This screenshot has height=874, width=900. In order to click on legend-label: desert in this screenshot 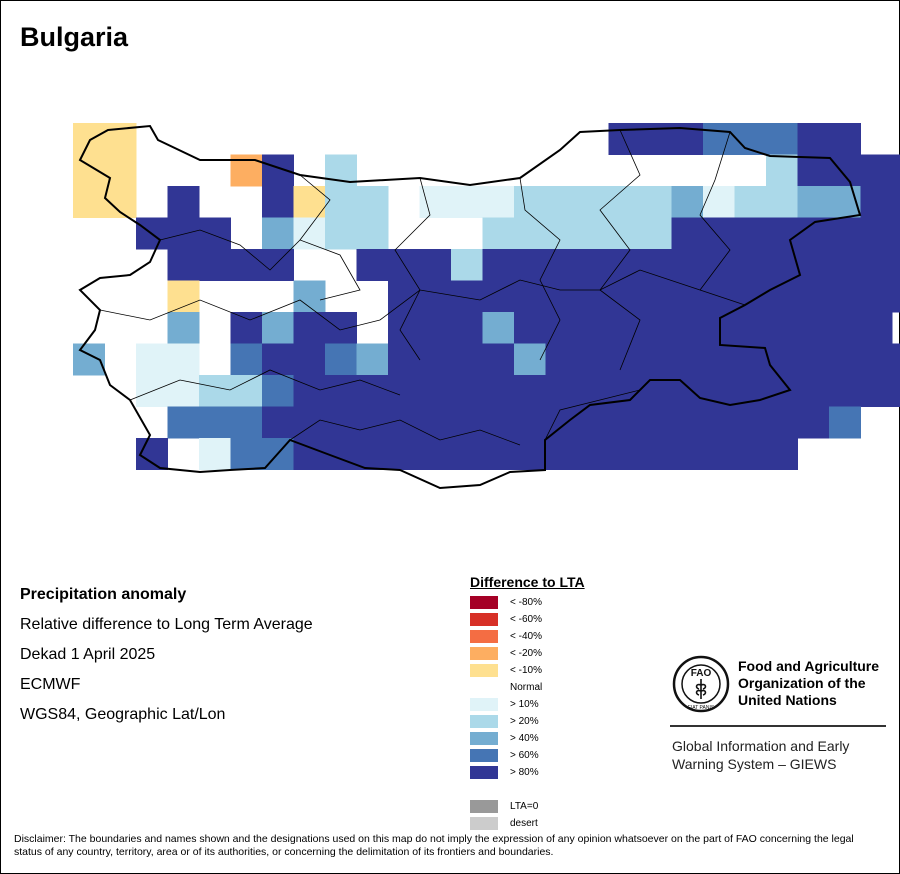, I will do `click(524, 823)`.